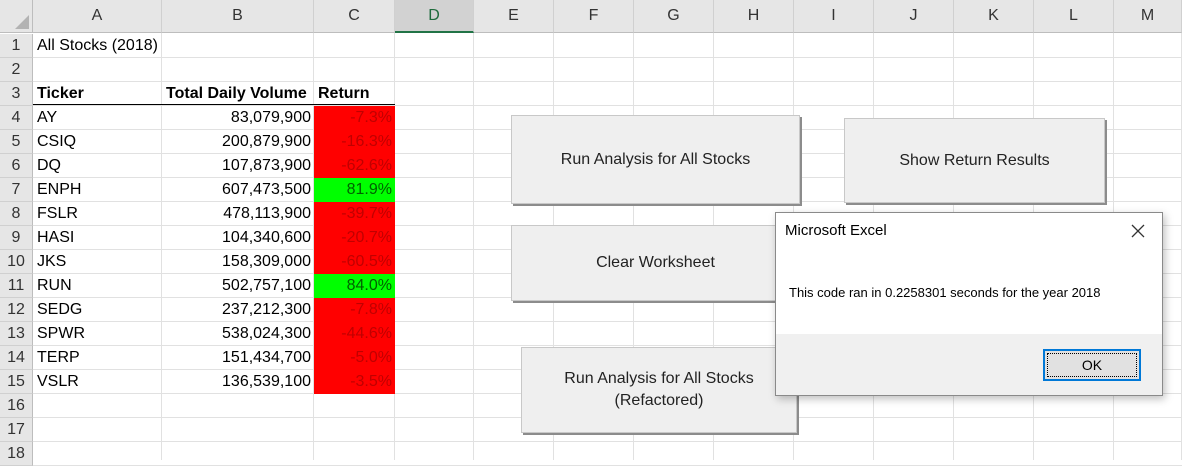  What do you see at coordinates (16, 214) in the screenshot?
I see `row-header-8: 8` at bounding box center [16, 214].